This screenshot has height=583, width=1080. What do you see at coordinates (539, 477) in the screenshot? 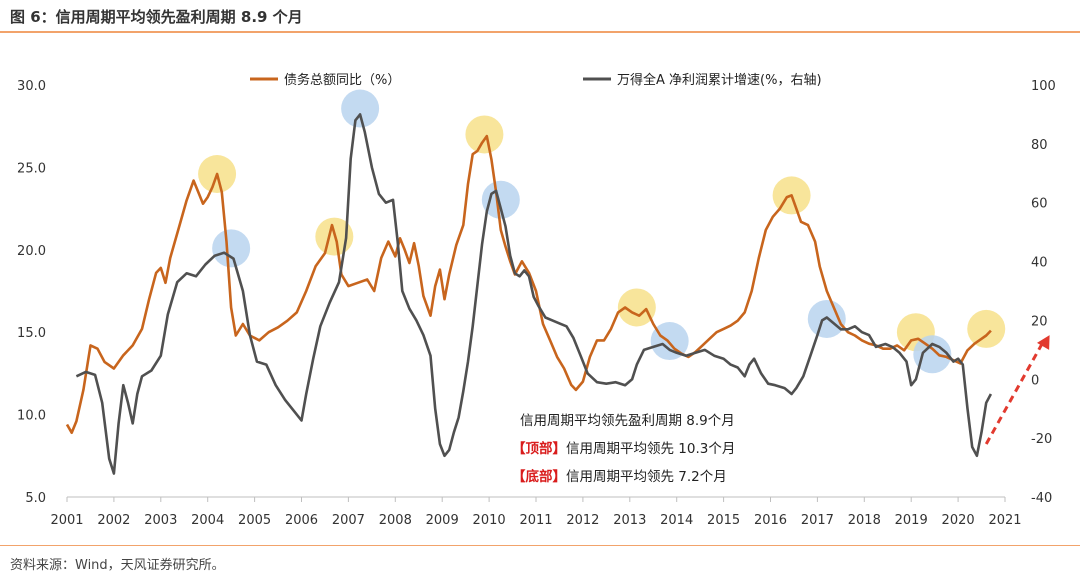
I see `annotation-trough-tag: 【底部】` at bounding box center [539, 477].